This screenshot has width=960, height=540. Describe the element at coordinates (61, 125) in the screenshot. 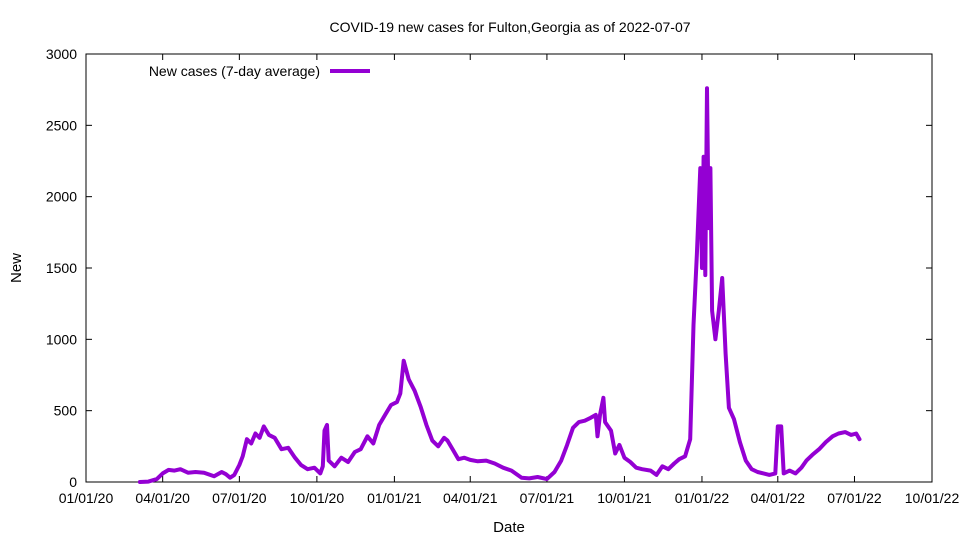

I see `y-tick-label: 2500` at that location.